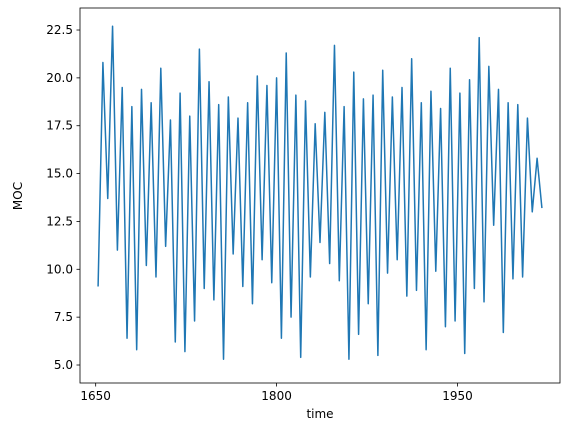  Describe the element at coordinates (63, 317) in the screenshot. I see `y-tick-label: 7.5` at that location.